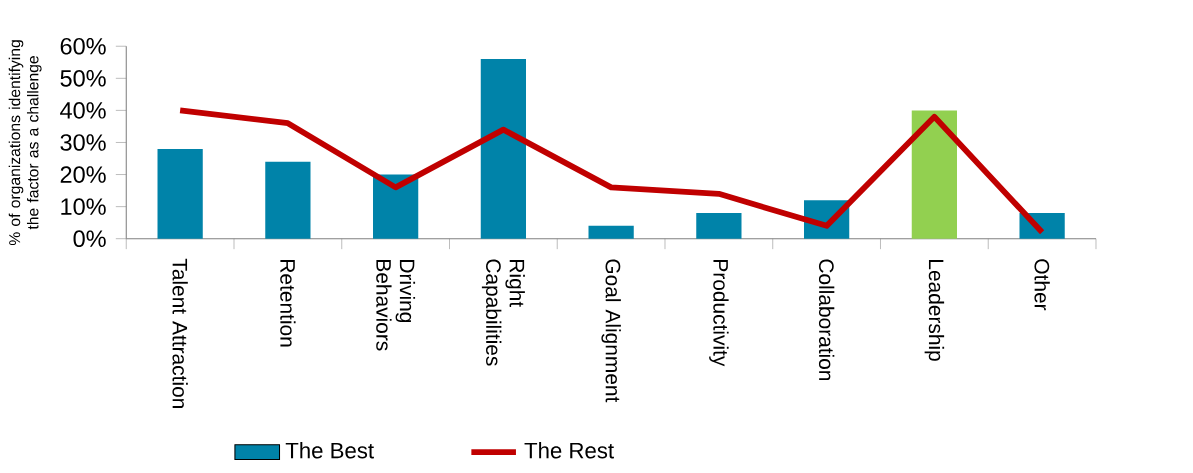 This screenshot has width=1193, height=473. What do you see at coordinates (83, 175) in the screenshot?
I see `y-tick-label: 20%` at bounding box center [83, 175].